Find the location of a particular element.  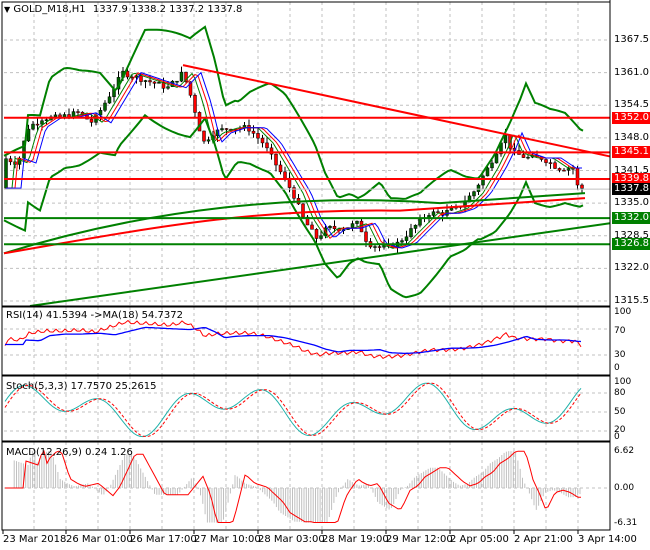

time-tick: 29 Mar 12:00 is located at coordinates (419, 539).